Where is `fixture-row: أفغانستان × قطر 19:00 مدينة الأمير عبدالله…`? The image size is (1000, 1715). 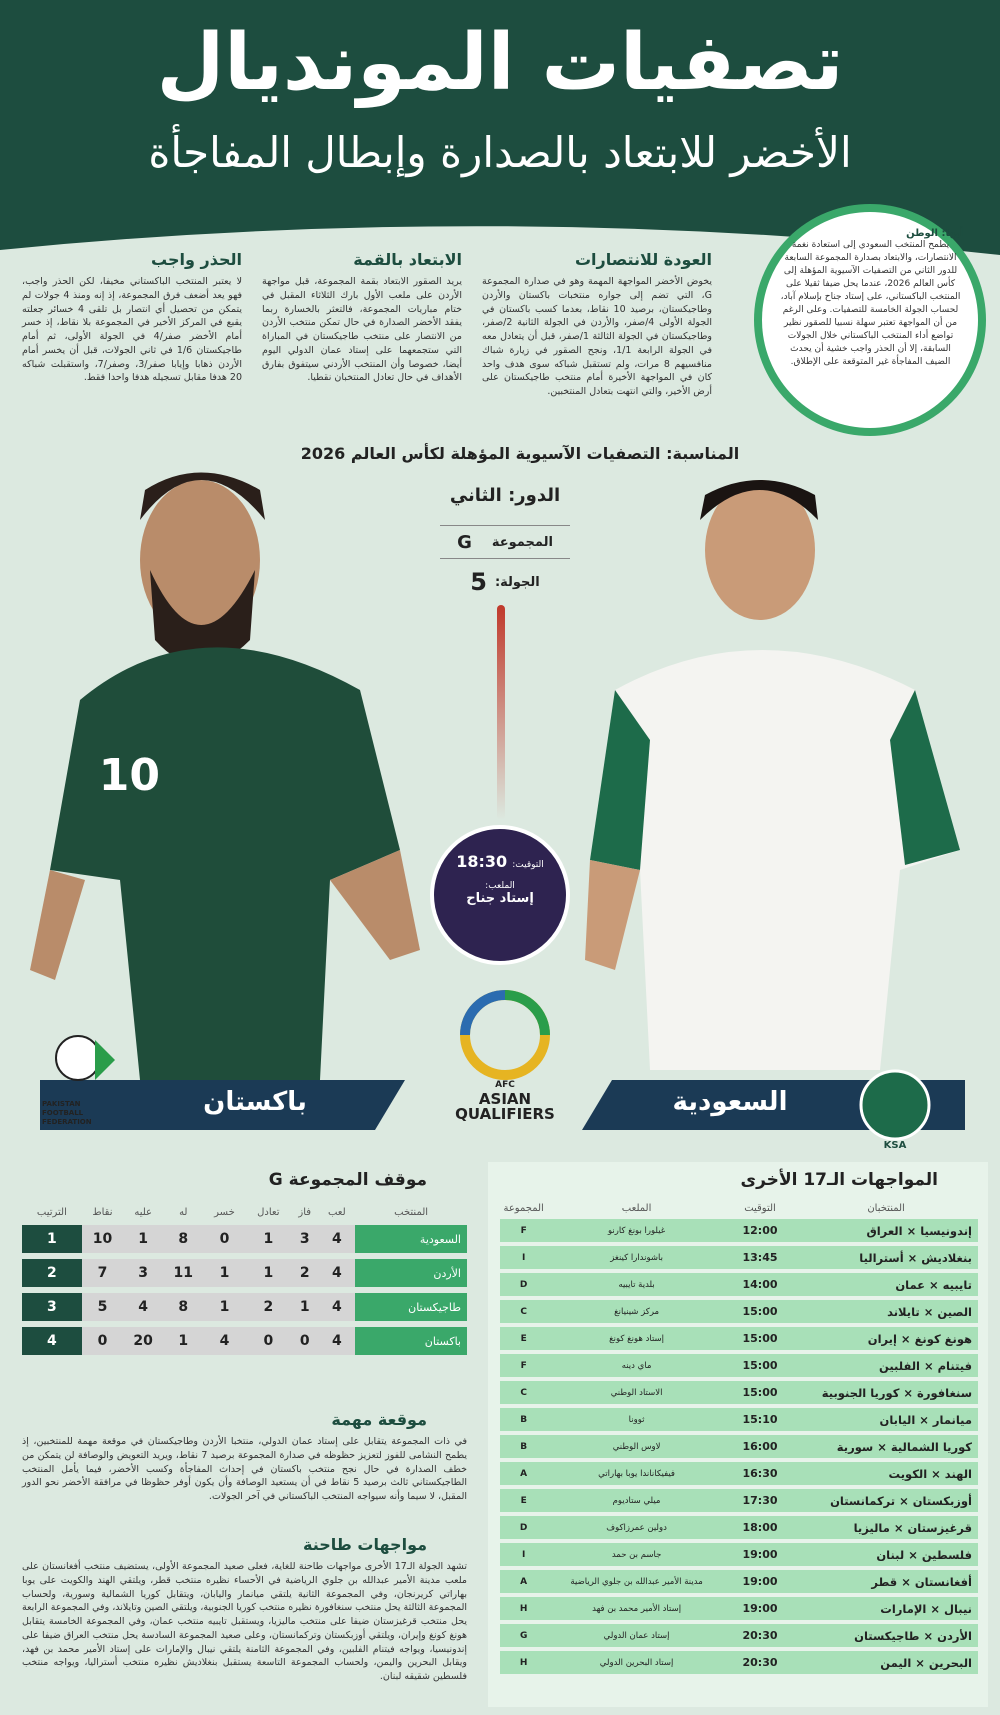 fixture-row: أفغانستان × قطر 19:00 مدينة الأمير عبدالله… is located at coordinates (739, 1581).